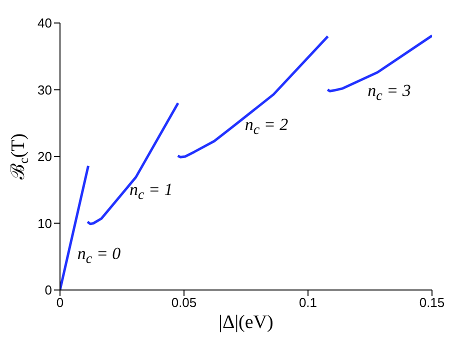 The height and width of the screenshot is (344, 463). I want to click on x-tick-label: 0, so click(60, 302).